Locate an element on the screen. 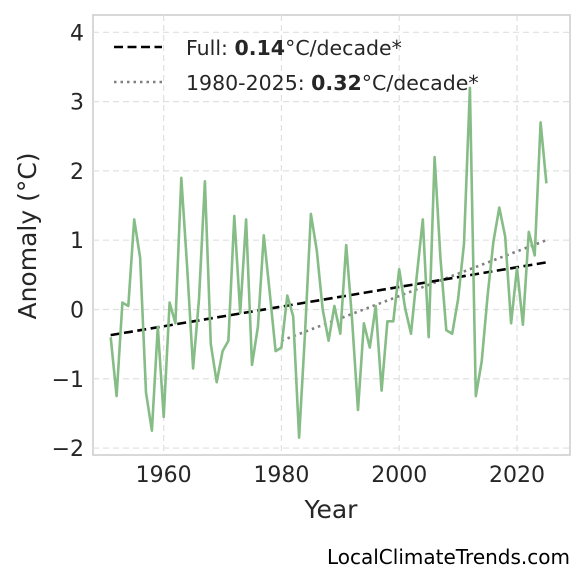 This screenshot has height=580, width=585. legend-recent-label: 1980-2025: 0.32°C/decade* is located at coordinates (332, 83).